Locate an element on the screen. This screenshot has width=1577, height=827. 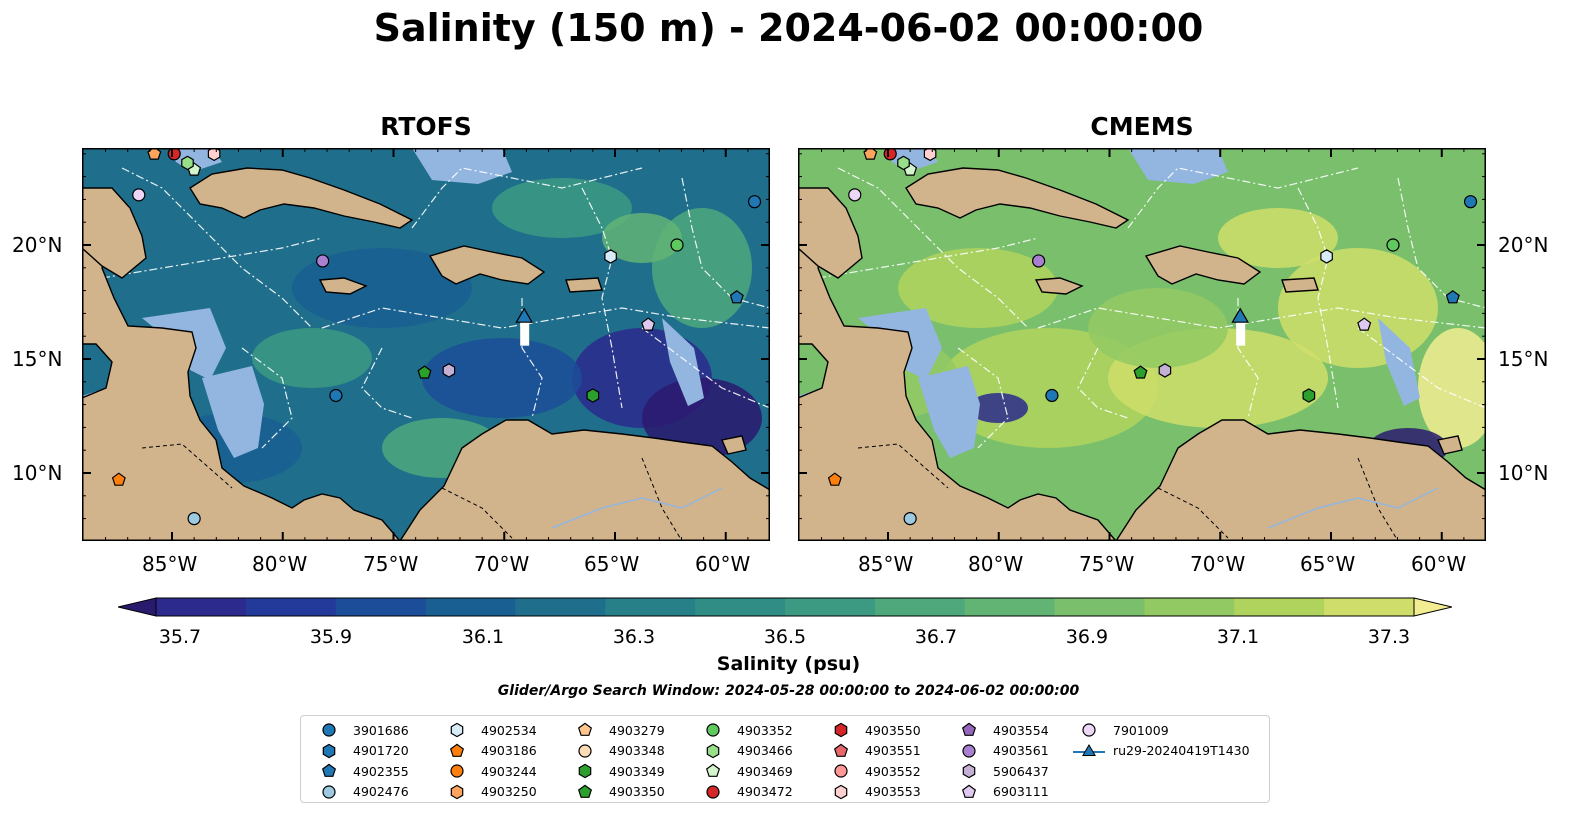
legend-item: 4903186 is located at coordinates (488, 751).